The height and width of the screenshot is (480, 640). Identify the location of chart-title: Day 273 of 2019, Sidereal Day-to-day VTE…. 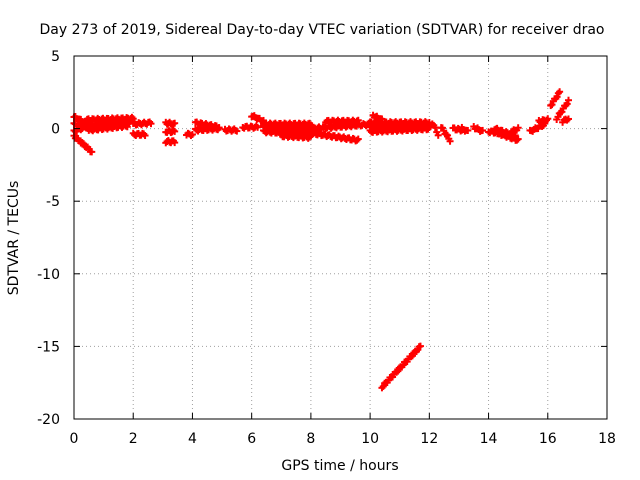
(321, 30).